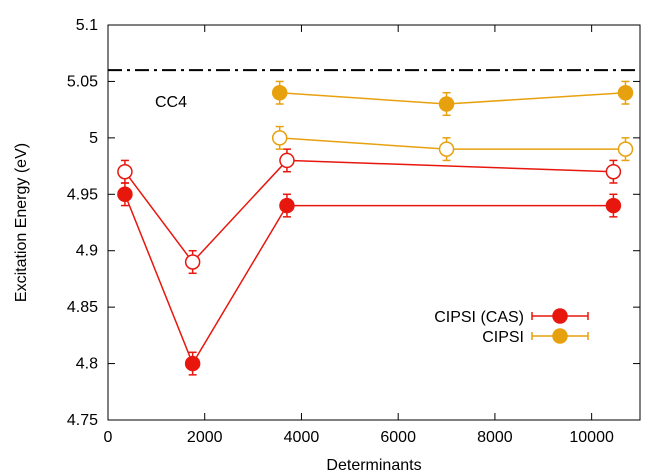 The height and width of the screenshot is (475, 648). I want to click on y-tick-label: 4.9, so click(87, 251).